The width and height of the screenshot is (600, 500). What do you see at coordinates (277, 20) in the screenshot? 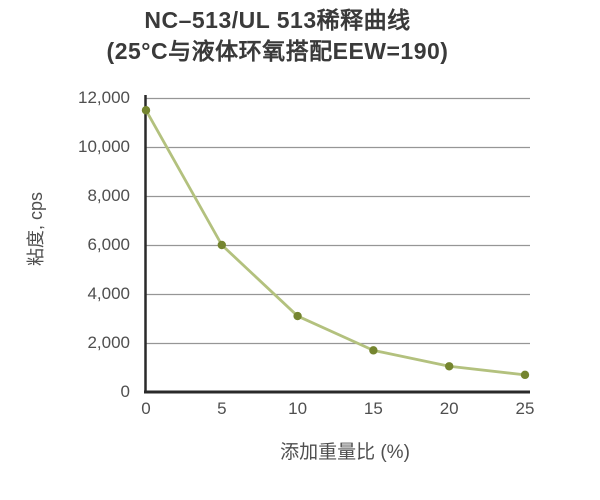
I see `chart-title-line1: NC–513/UL 513稀释曲线` at bounding box center [277, 20].